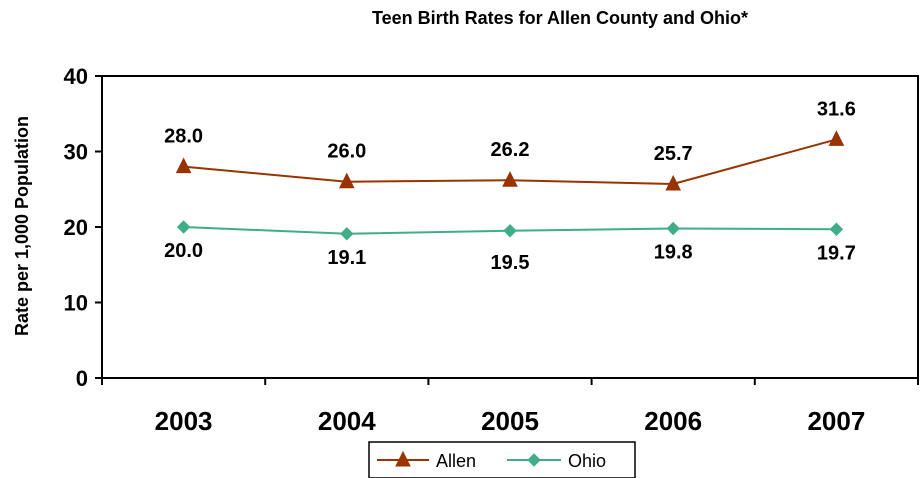  What do you see at coordinates (22, 226) in the screenshot?
I see `y-axis-label: Rate per 1,000 Population` at bounding box center [22, 226].